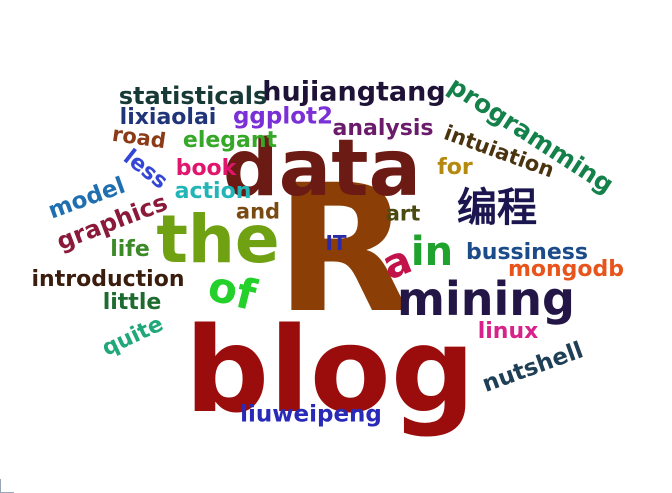 The height and width of the screenshot is (493, 672). What do you see at coordinates (566, 269) in the screenshot?
I see `word-mongodb: mongodb` at bounding box center [566, 269].